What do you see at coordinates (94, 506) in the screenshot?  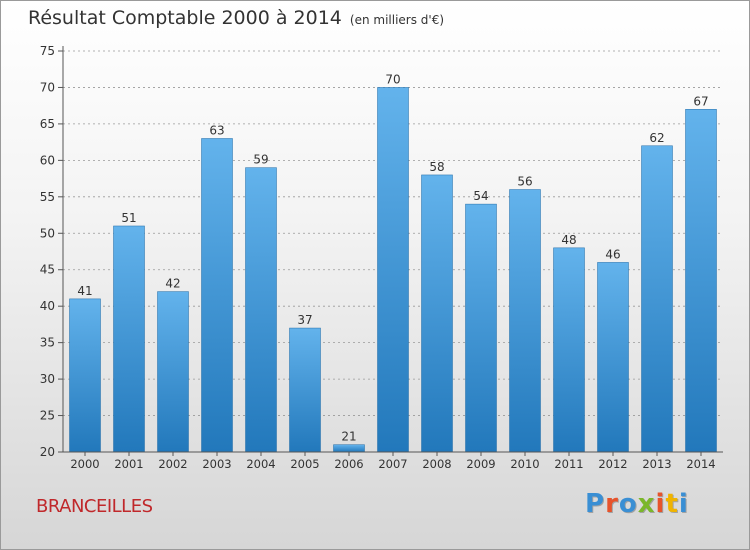 I see `commune-name: BRANCEILLES` at bounding box center [94, 506].